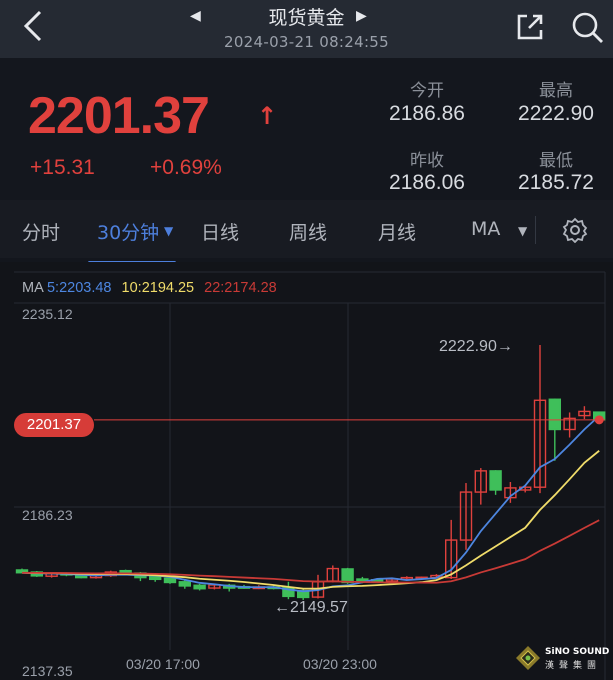  Describe the element at coordinates (556, 113) in the screenshot. I see `high-value: 2222.90` at that location.